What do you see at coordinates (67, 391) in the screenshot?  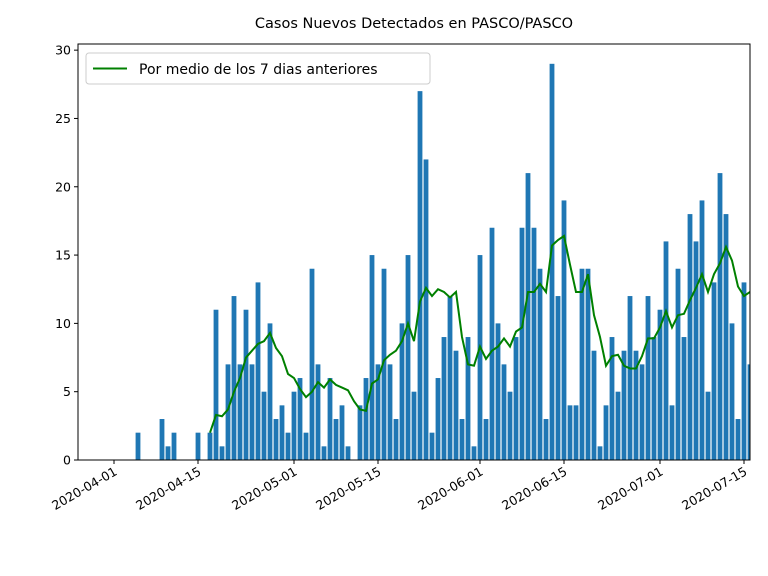 I see `y-tick-label: 5` at bounding box center [67, 391].